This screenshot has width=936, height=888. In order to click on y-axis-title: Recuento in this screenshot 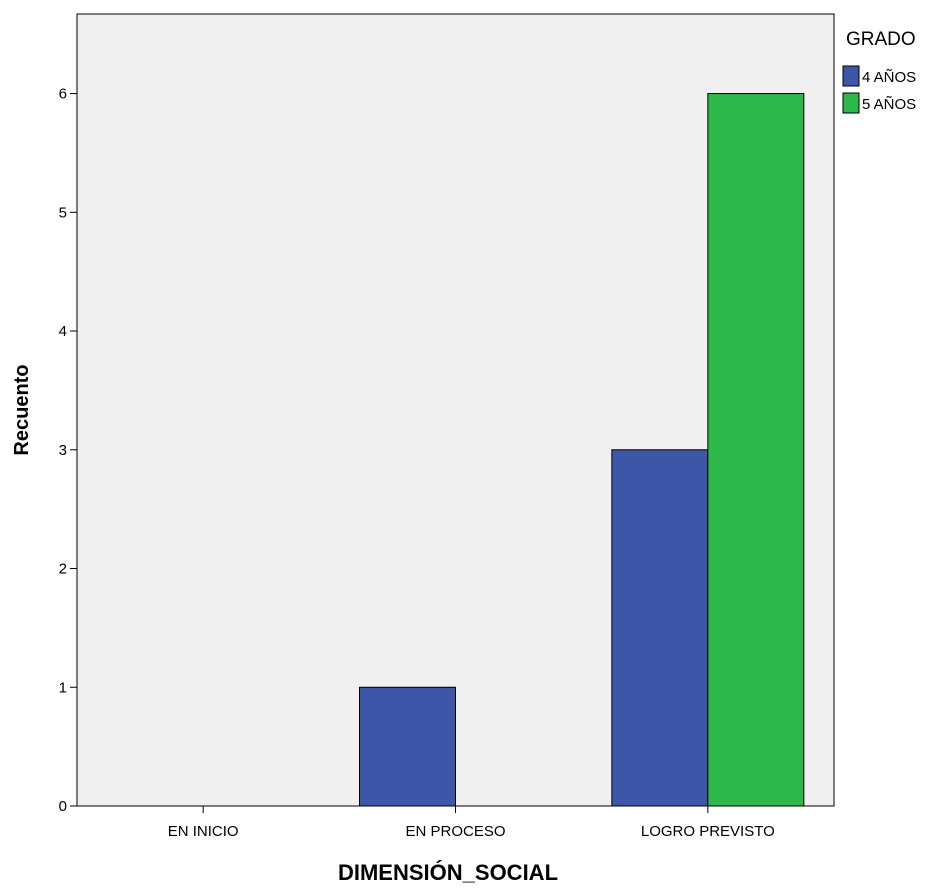, I will do `click(22, 409)`.